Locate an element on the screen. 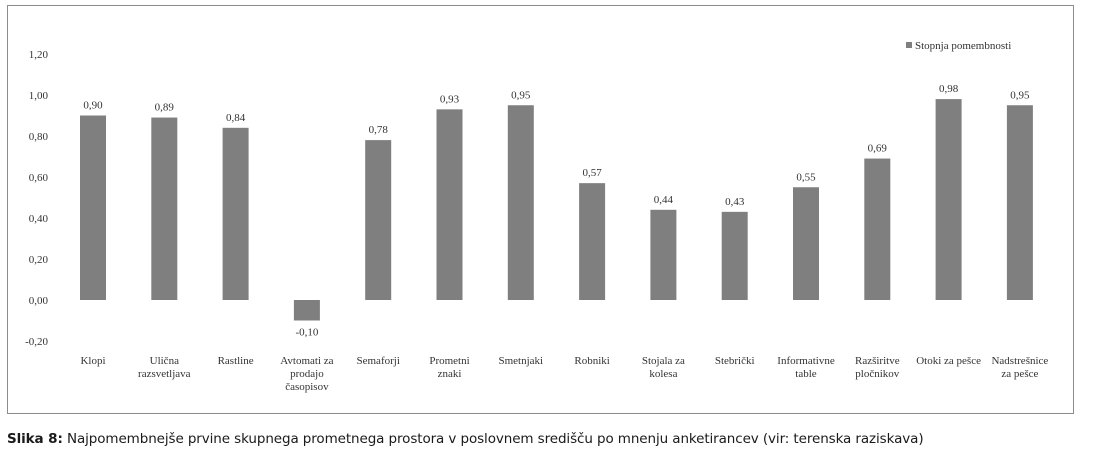  y-tick-label: 0,60 is located at coordinates (39, 178).